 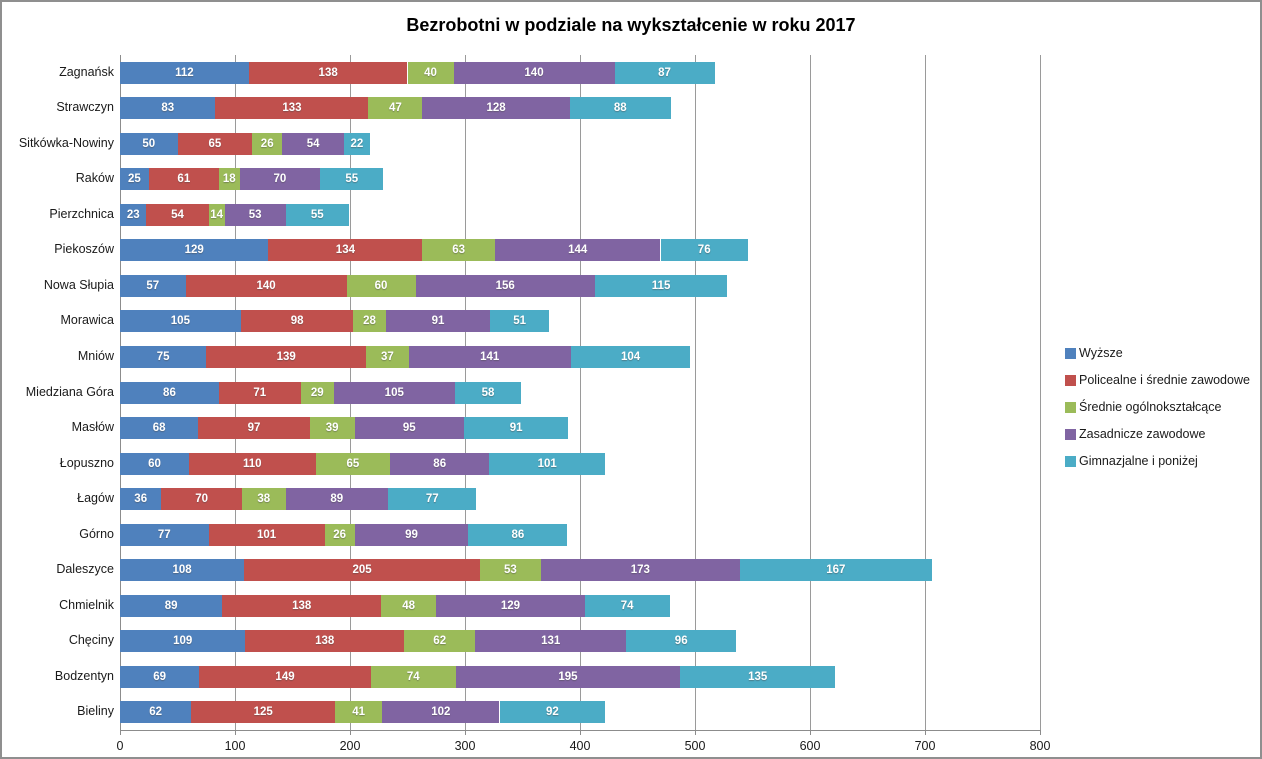 I want to click on bar-segment: 29, so click(x=317, y=392).